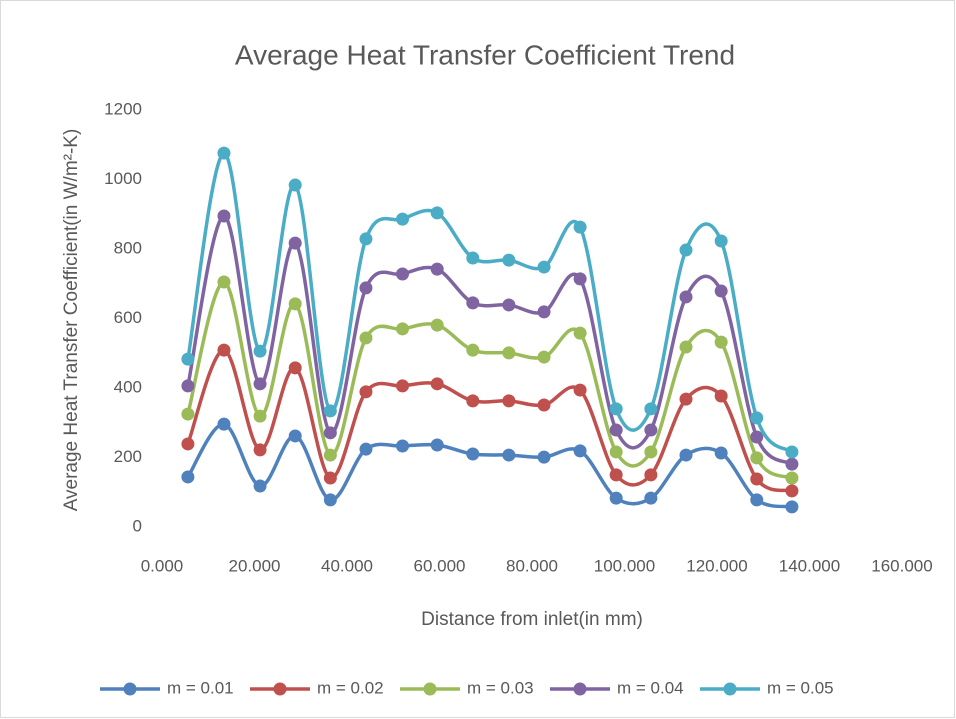 This screenshot has width=956, height=719. What do you see at coordinates (128, 317) in the screenshot?
I see `y-tick-label: 600` at bounding box center [128, 317].